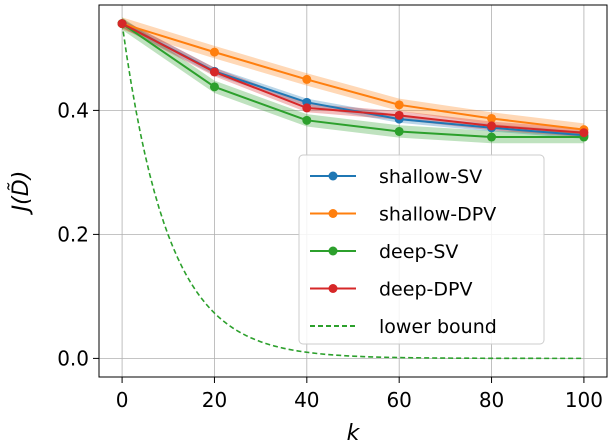 The width and height of the screenshot is (611, 444). I want to click on x-tick-label: 20, so click(214, 400).